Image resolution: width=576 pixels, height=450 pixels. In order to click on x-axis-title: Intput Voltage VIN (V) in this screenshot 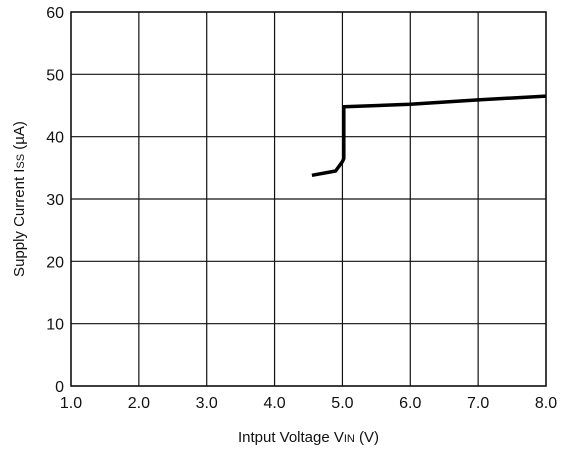, I will do `click(308, 437)`.